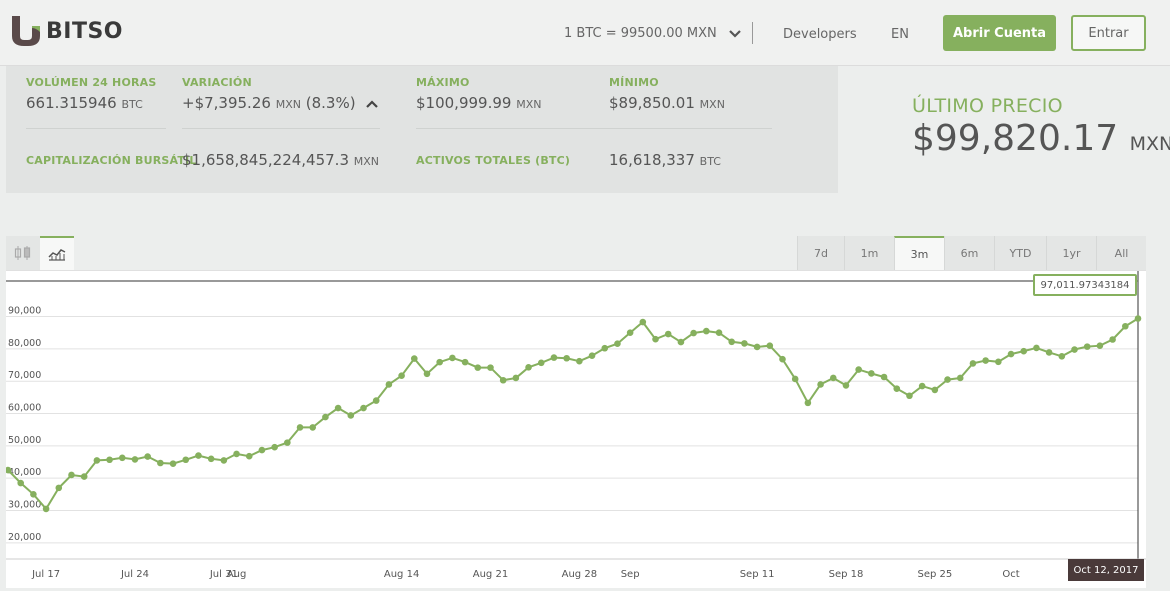 This screenshot has width=1170, height=591. I want to click on candlestick-chart-button, so click(23, 253).